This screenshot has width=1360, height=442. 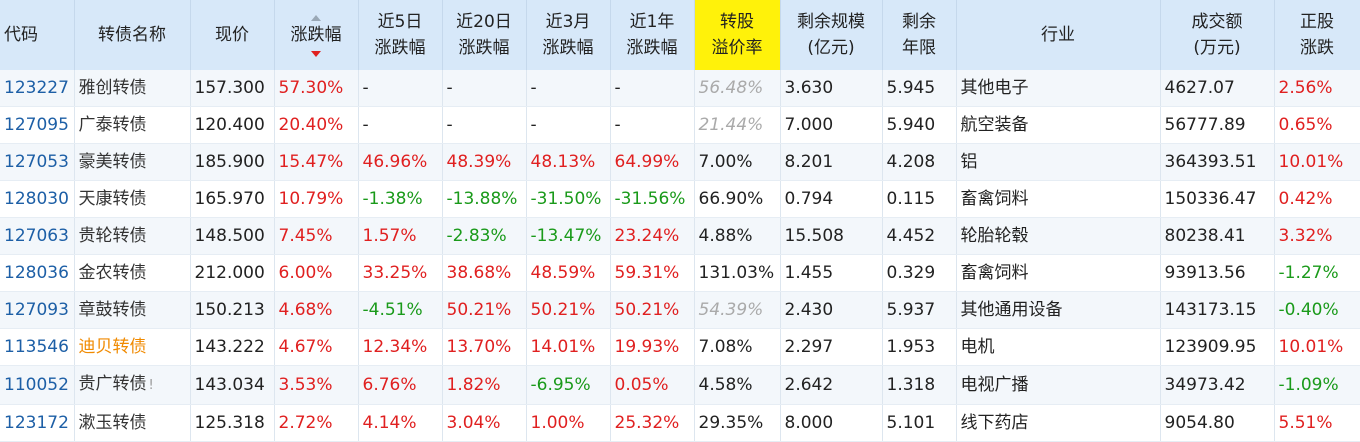 I want to click on cell-name: 广泰转债, so click(x=132, y=125).